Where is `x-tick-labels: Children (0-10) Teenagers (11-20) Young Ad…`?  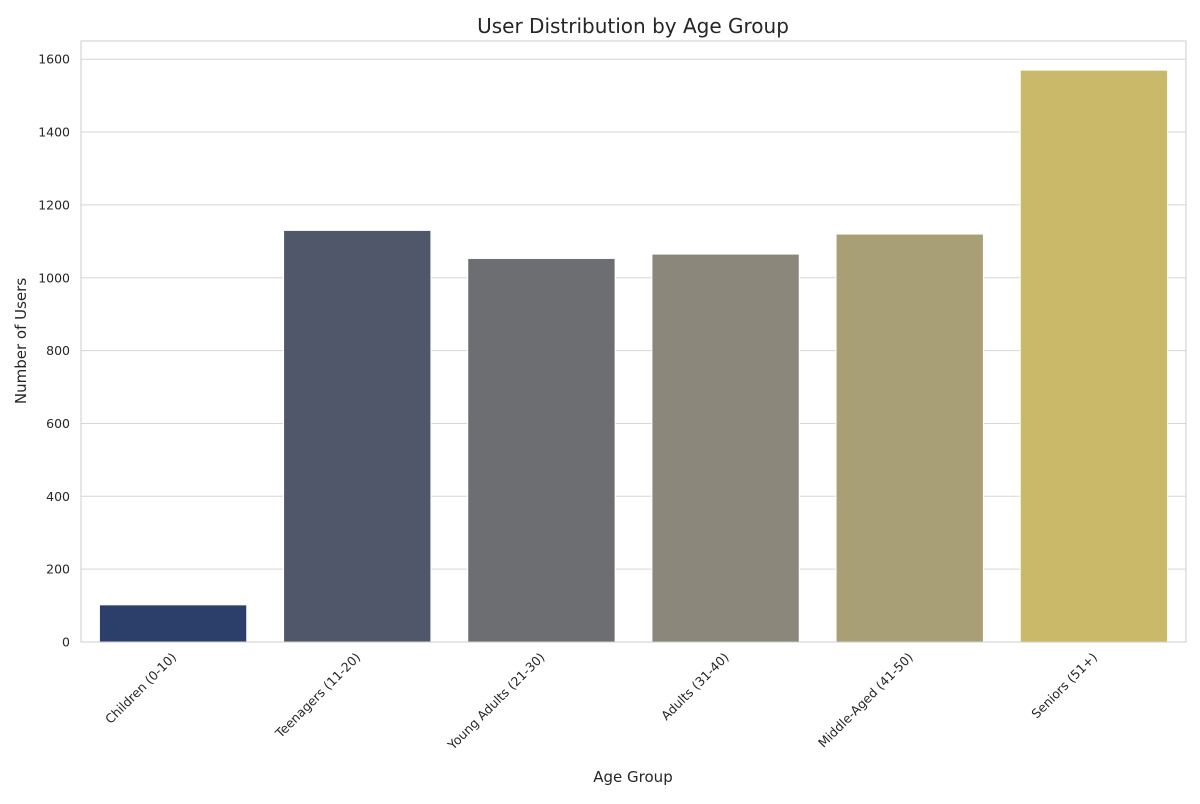 x-tick-labels: Children (0-10) Teenagers (11-20) Young Ad… is located at coordinates (601, 702).